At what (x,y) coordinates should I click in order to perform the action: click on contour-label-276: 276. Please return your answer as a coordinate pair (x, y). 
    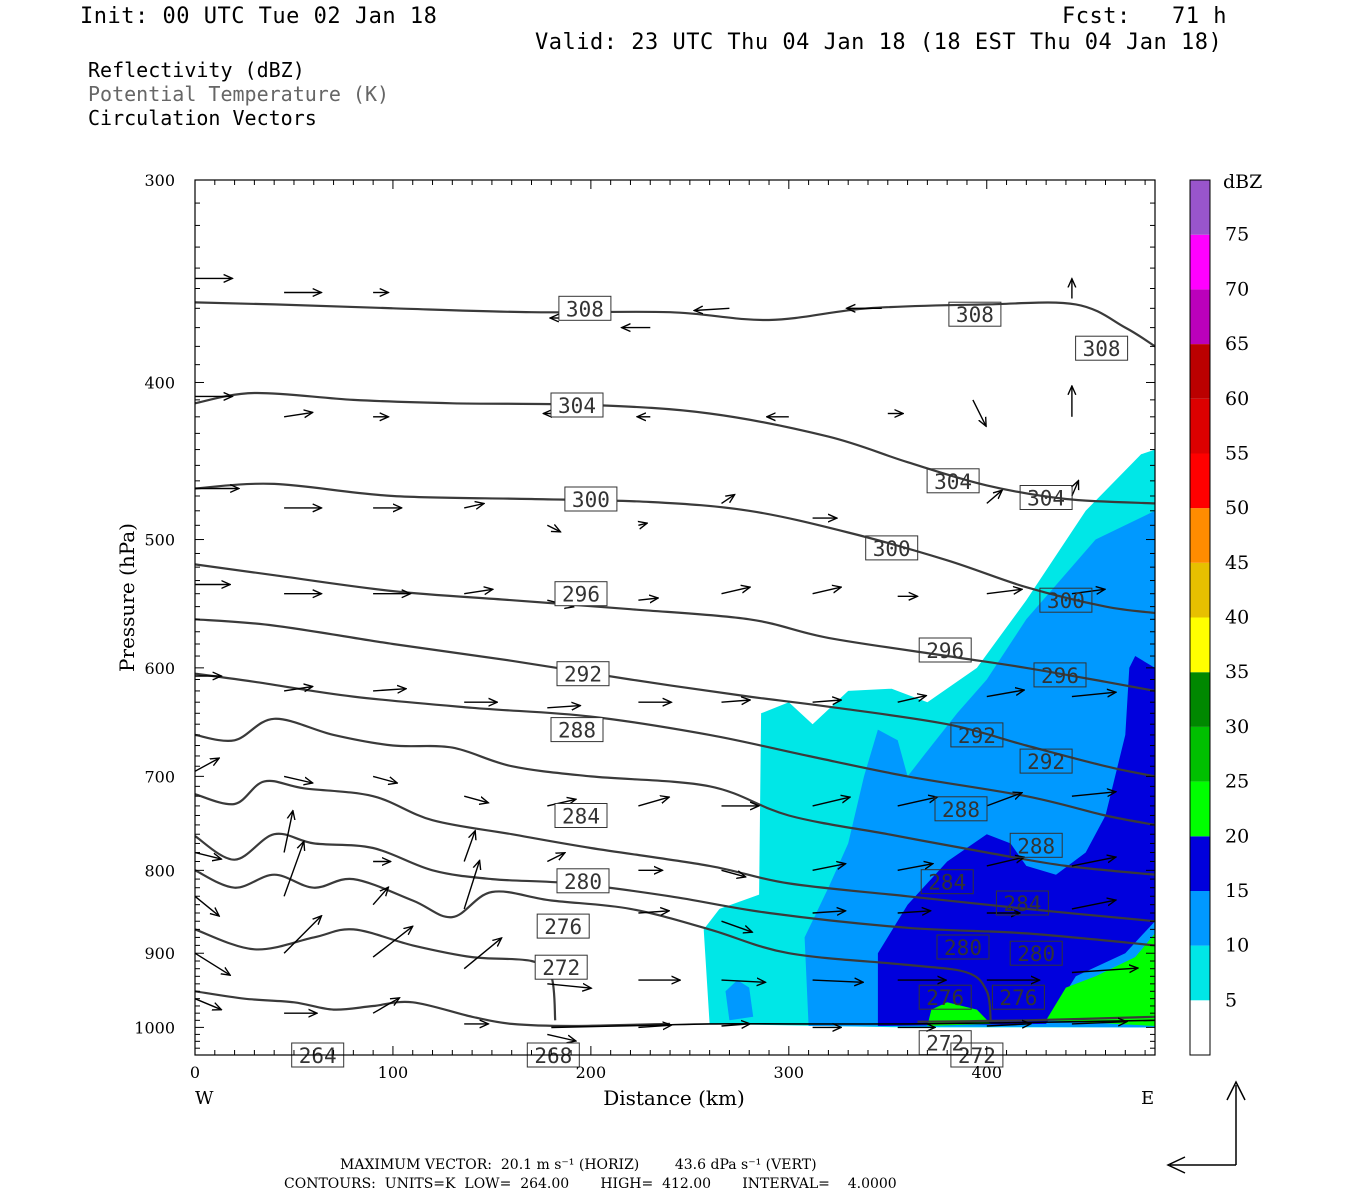
    Looking at the image, I should click on (563, 926).